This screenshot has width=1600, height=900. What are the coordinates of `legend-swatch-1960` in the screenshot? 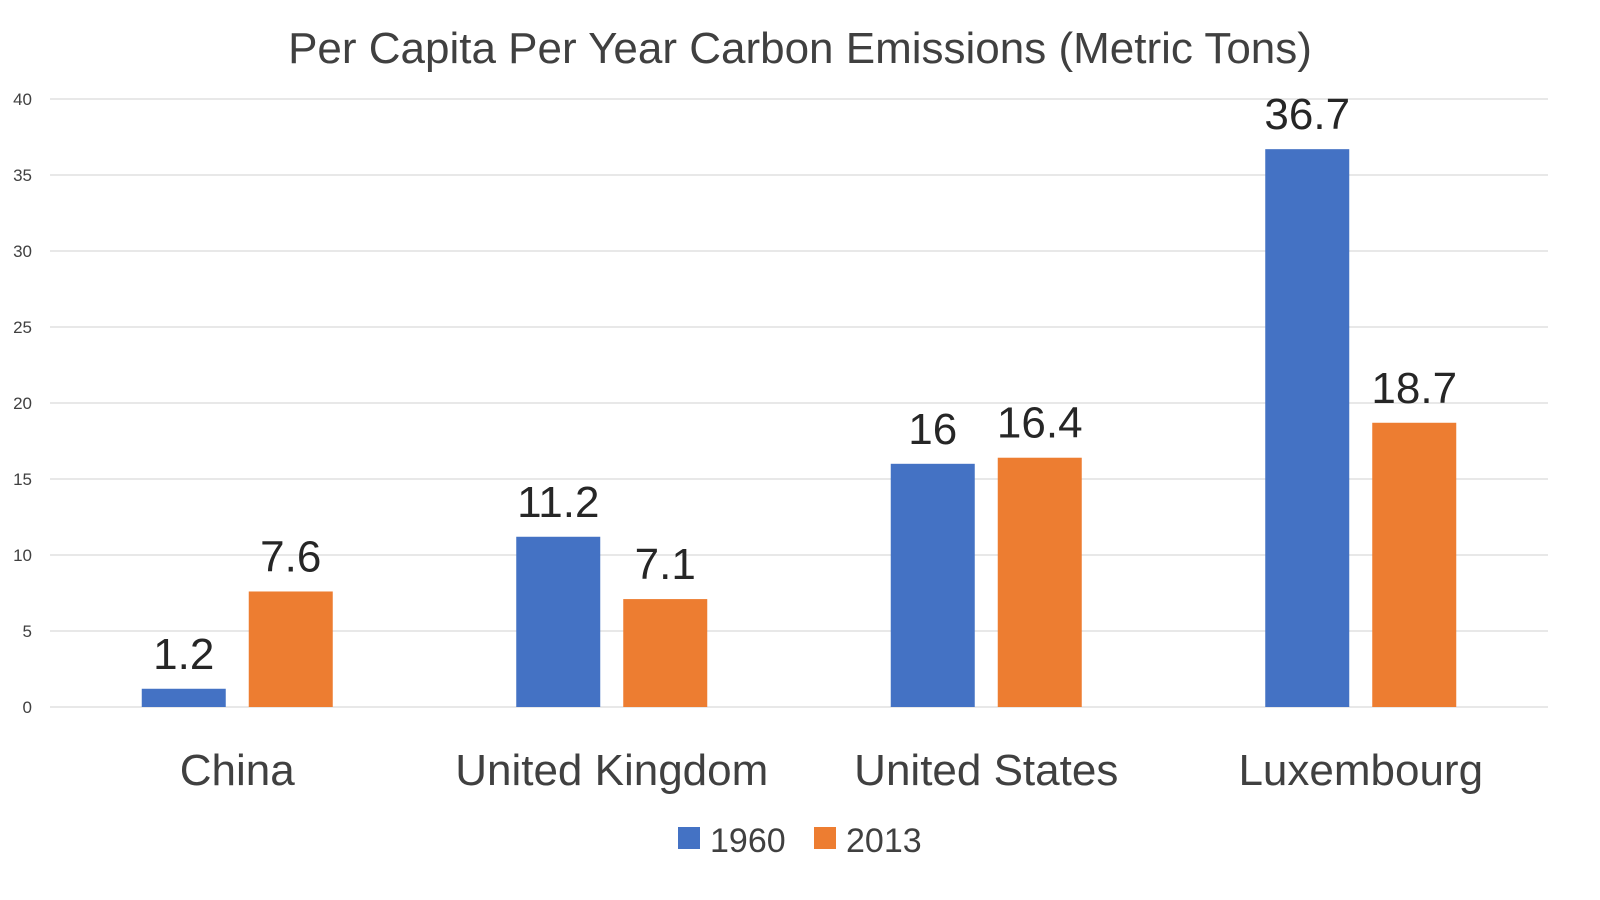 It's located at (689, 838).